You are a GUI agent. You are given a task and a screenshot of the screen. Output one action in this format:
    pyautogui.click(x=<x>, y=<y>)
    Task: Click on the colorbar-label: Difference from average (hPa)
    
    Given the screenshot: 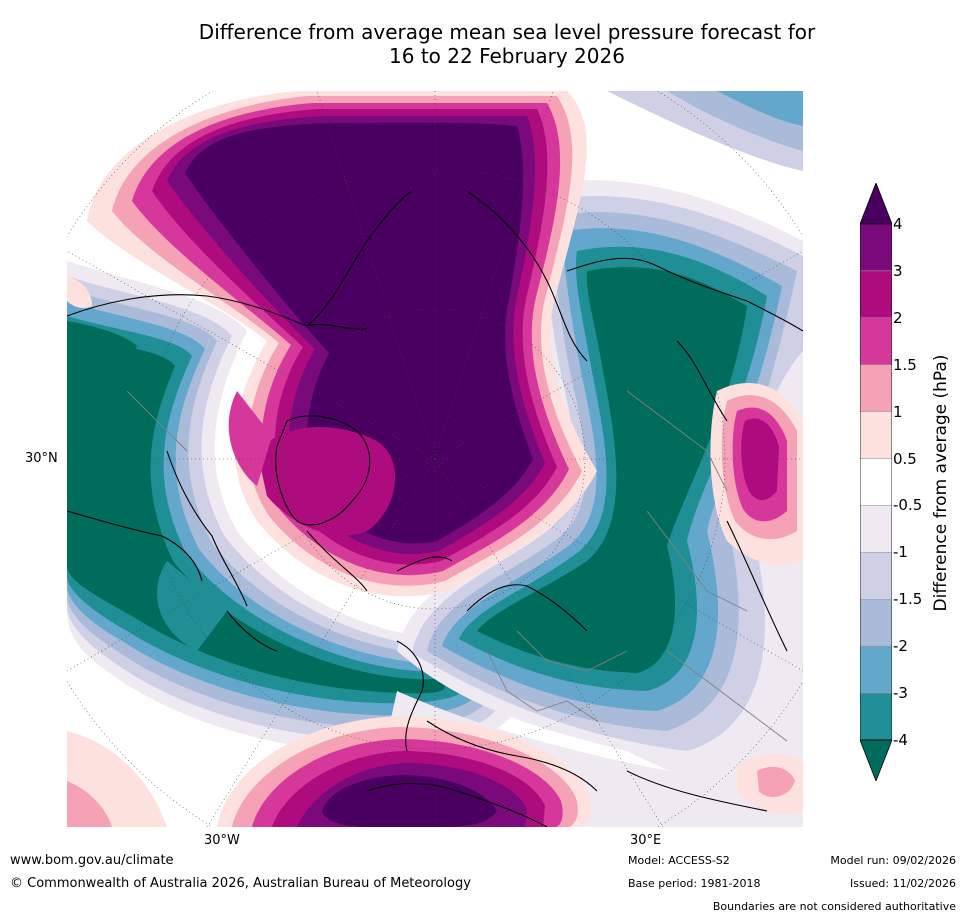 What is the action you would take?
    pyautogui.click(x=941, y=483)
    